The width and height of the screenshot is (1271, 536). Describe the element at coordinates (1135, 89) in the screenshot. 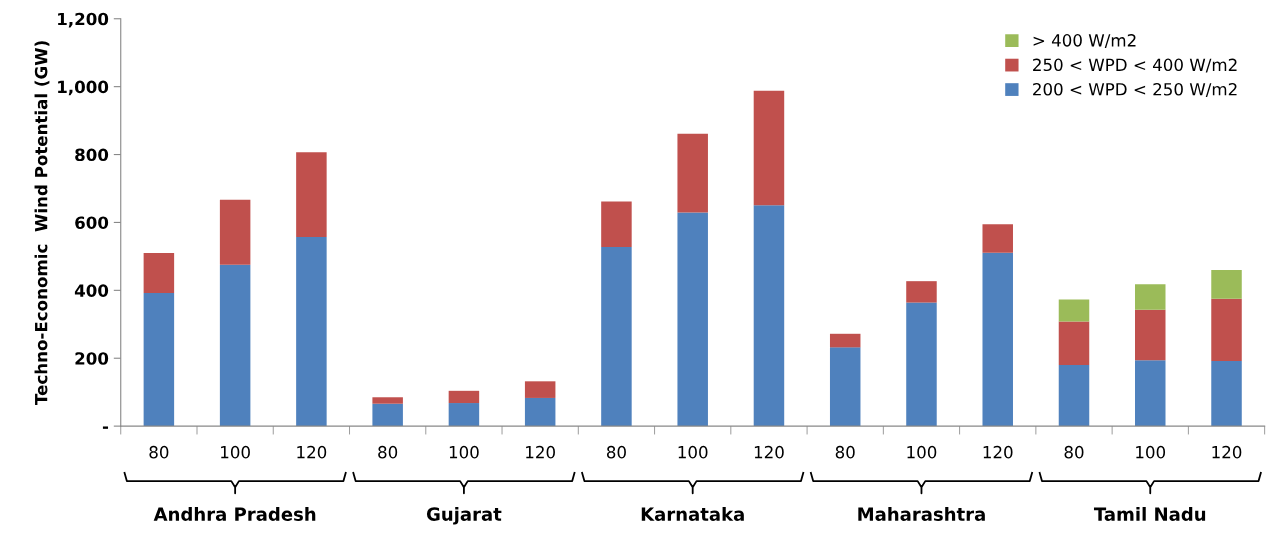

I see `legend-label: 200 < WPD < 250 W/m2` at that location.